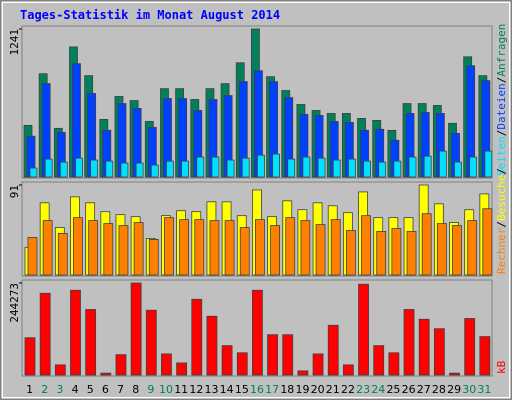  I want to click on legend: Rechner/Besuche/, so click(501, 221).